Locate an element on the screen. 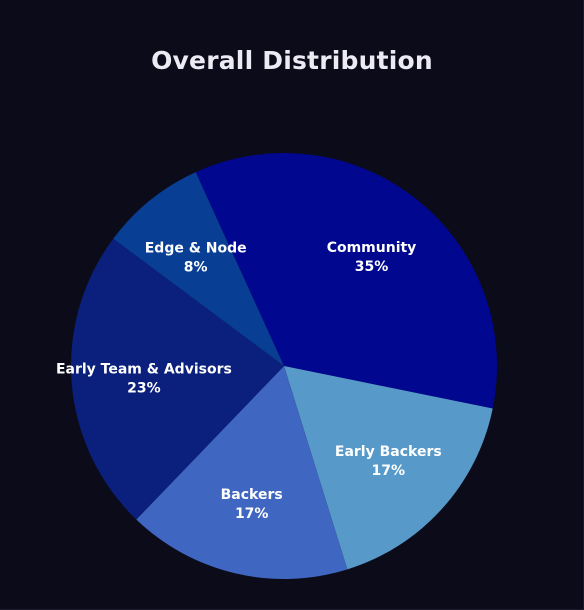  slice-value-early-backers: 17% is located at coordinates (389, 471).